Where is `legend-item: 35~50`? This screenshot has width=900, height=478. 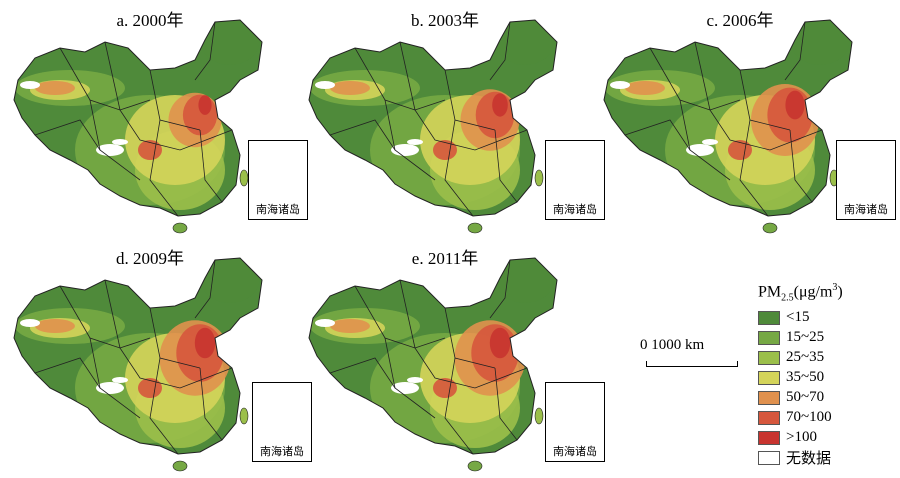 legend-item: 35~50 is located at coordinates (828, 378).